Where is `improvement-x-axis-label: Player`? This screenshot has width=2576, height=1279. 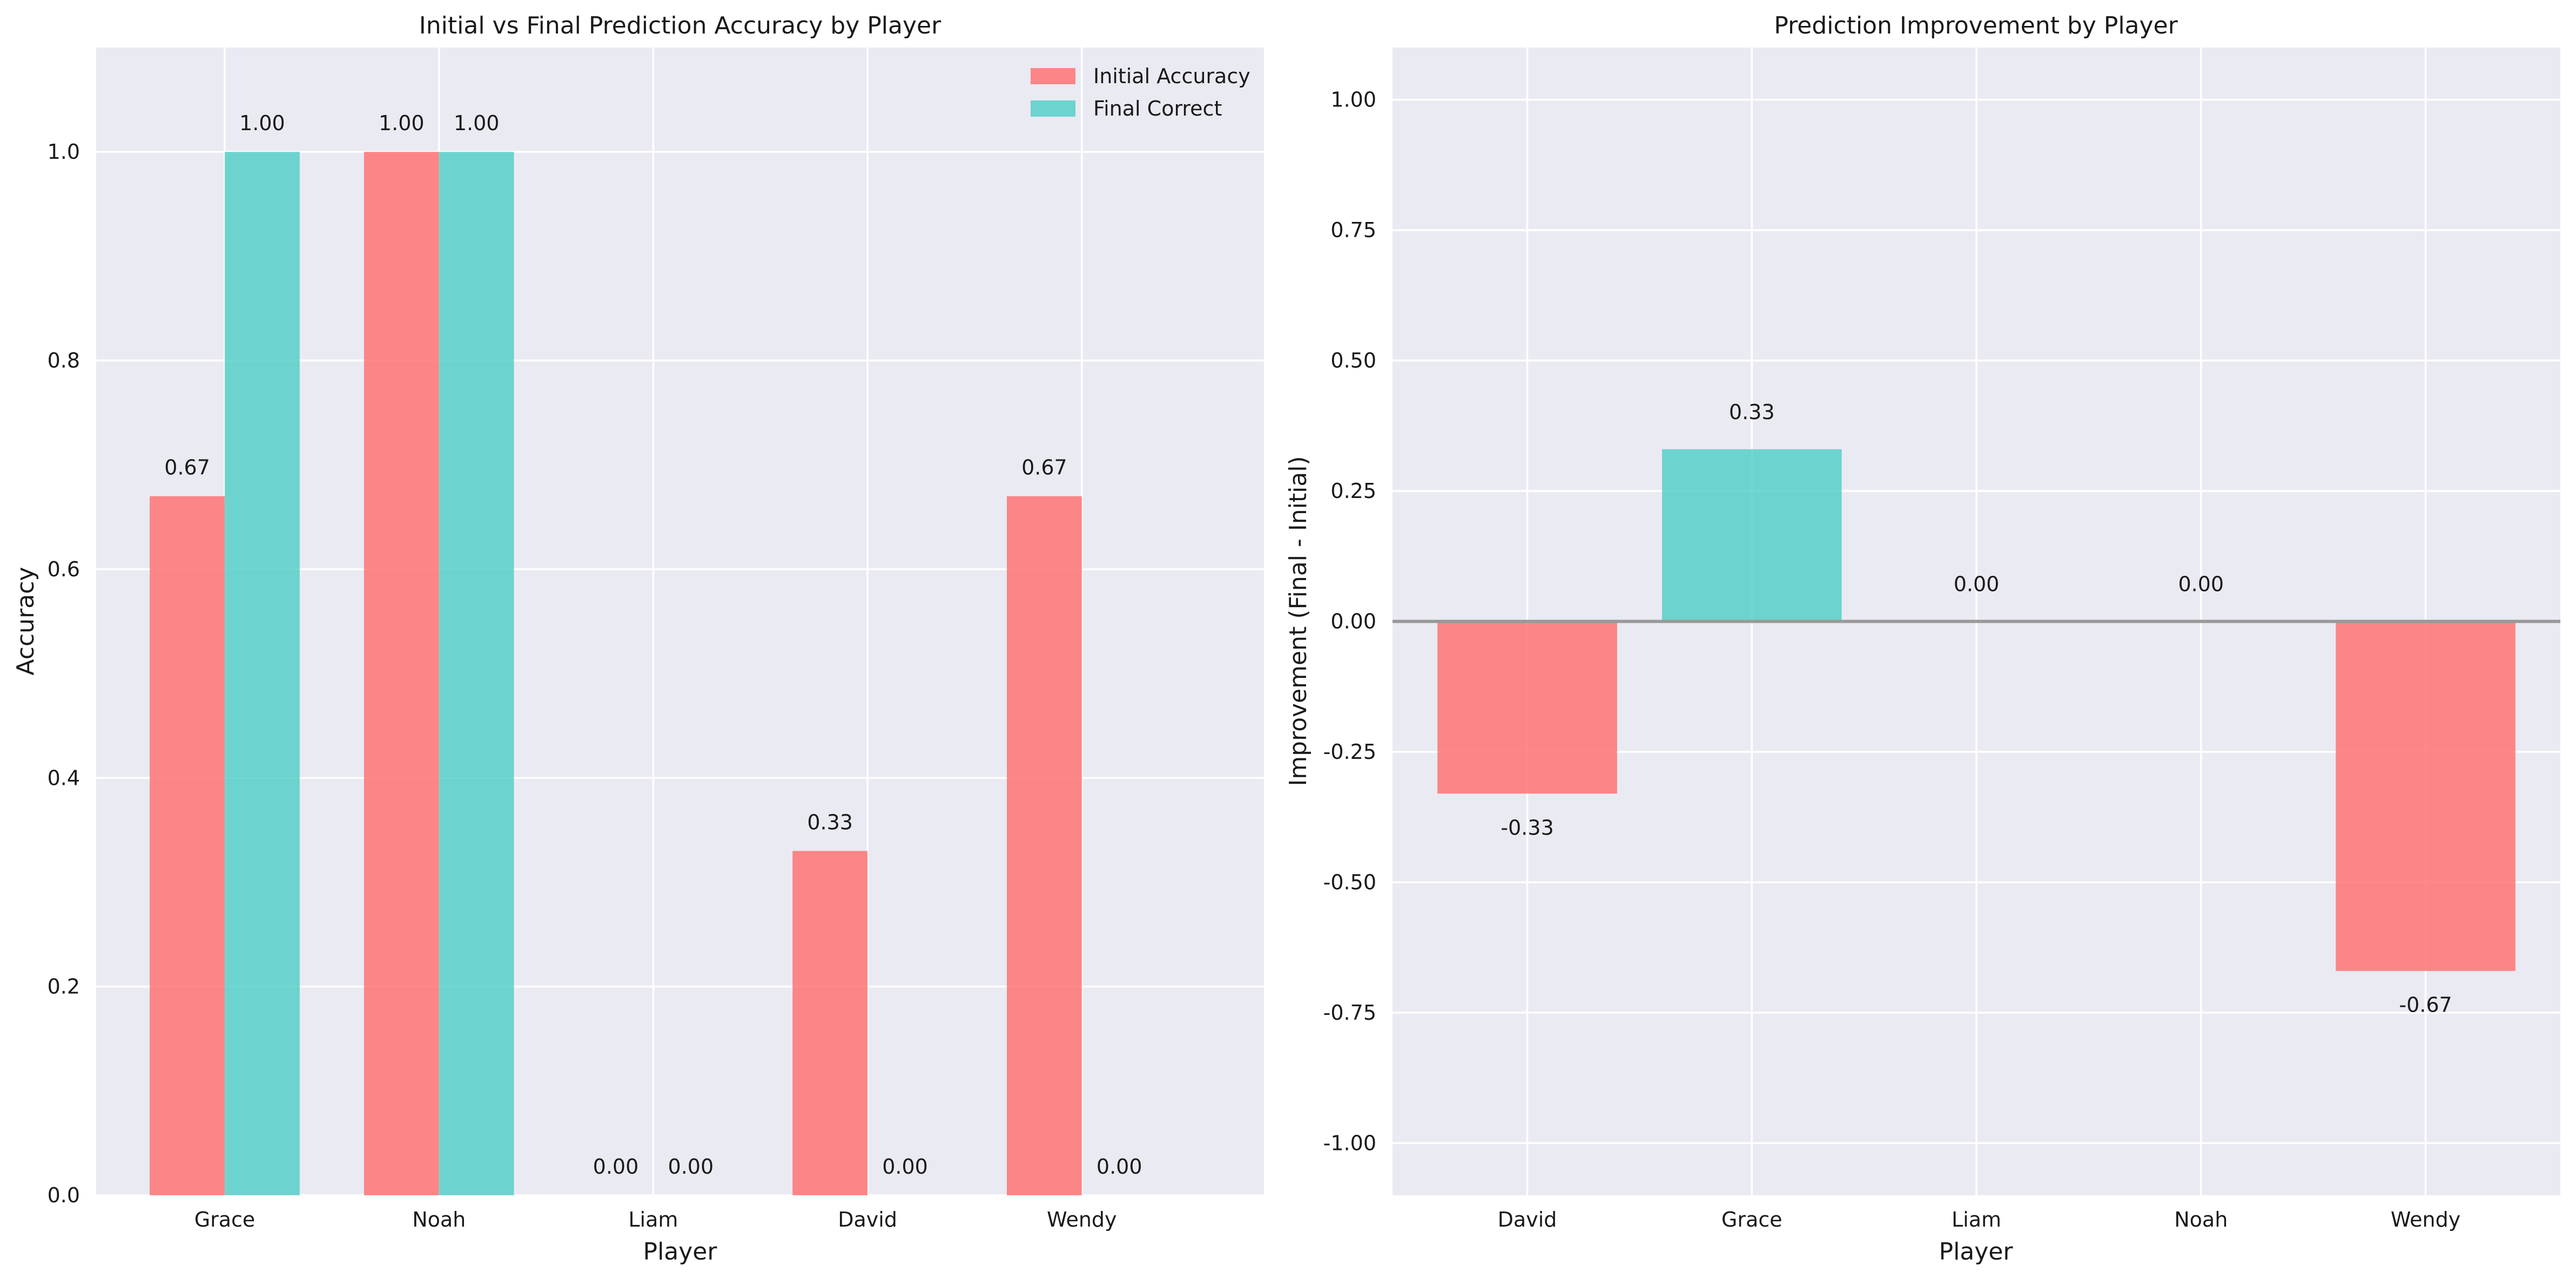 improvement-x-axis-label: Player is located at coordinates (1976, 1251).